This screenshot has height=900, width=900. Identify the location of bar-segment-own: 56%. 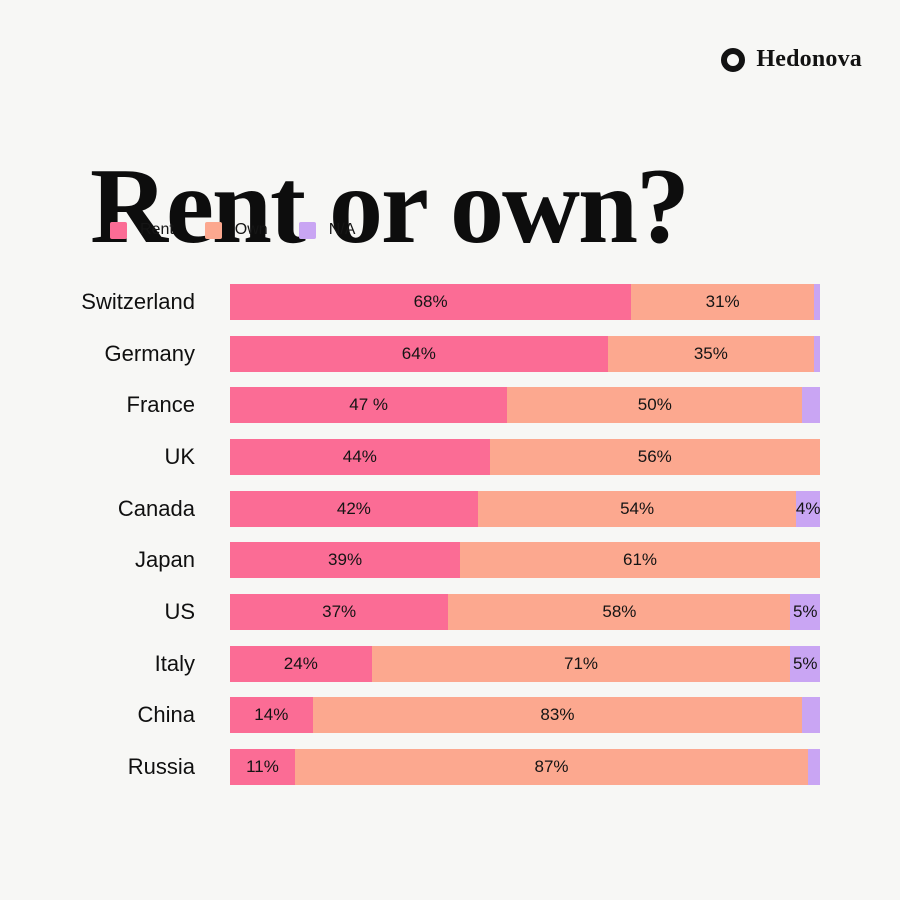
(654, 456).